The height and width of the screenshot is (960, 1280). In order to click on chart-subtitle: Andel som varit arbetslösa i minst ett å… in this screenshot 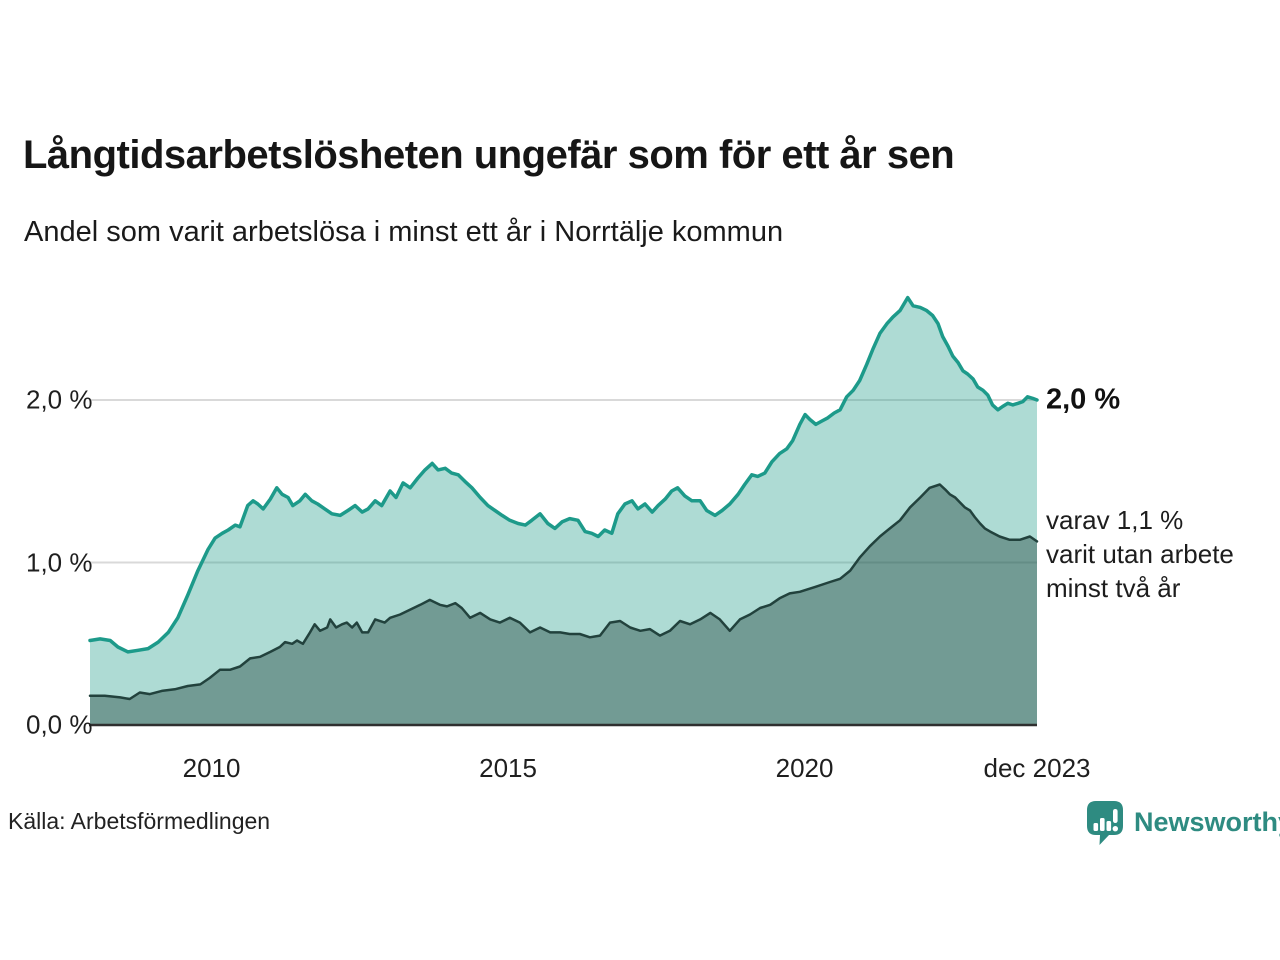, I will do `click(404, 232)`.